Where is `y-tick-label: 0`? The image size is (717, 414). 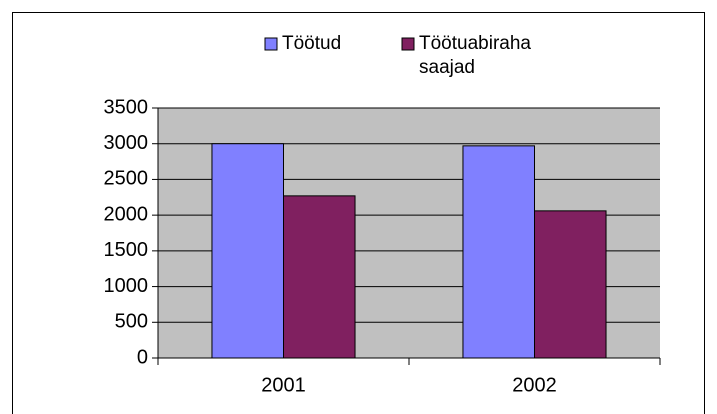 y-tick-label: 0 is located at coordinates (142, 357).